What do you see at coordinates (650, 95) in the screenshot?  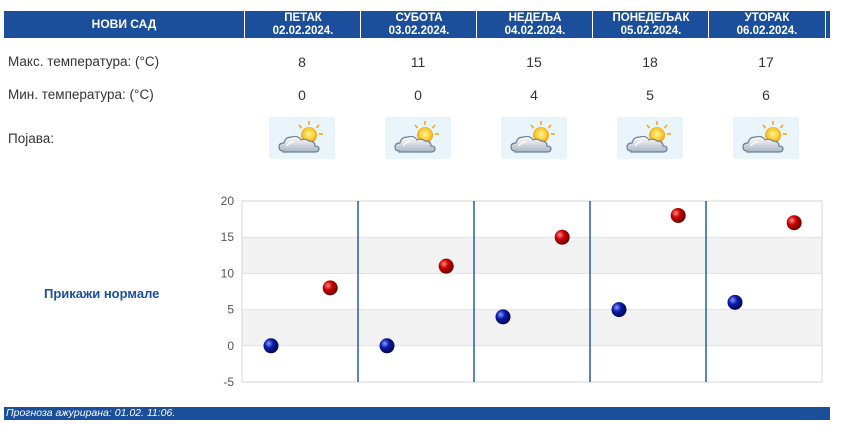 I see `min-temp-value: 5` at bounding box center [650, 95].